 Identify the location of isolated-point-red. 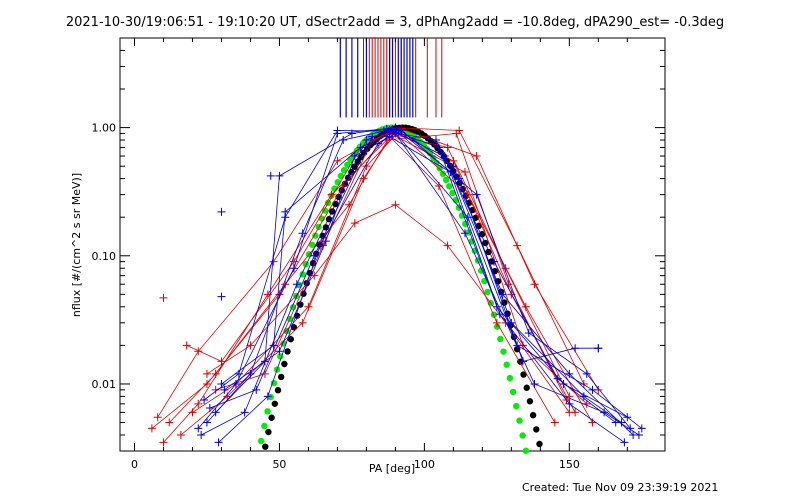
(163, 297).